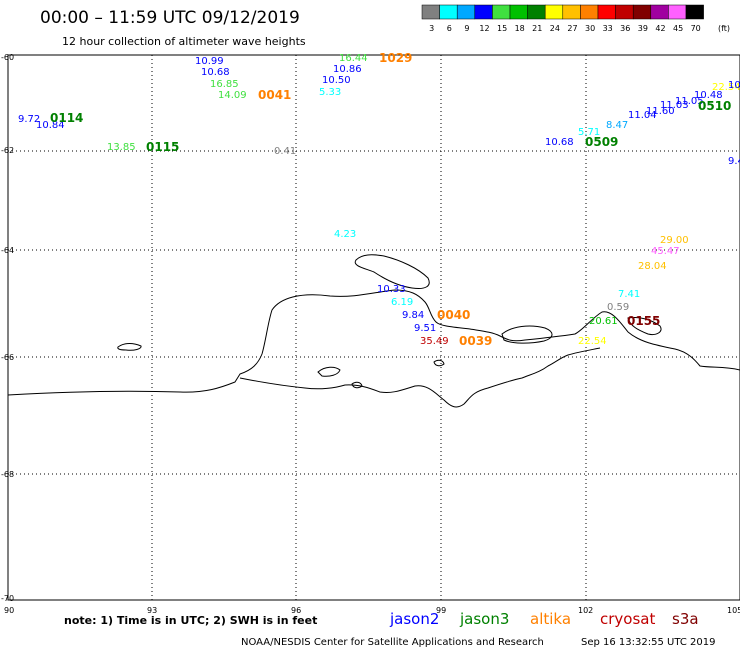 This screenshot has height=650, width=740. Describe the element at coordinates (643, 321) in the screenshot. I see `pass-time-label: 0155` at that location.